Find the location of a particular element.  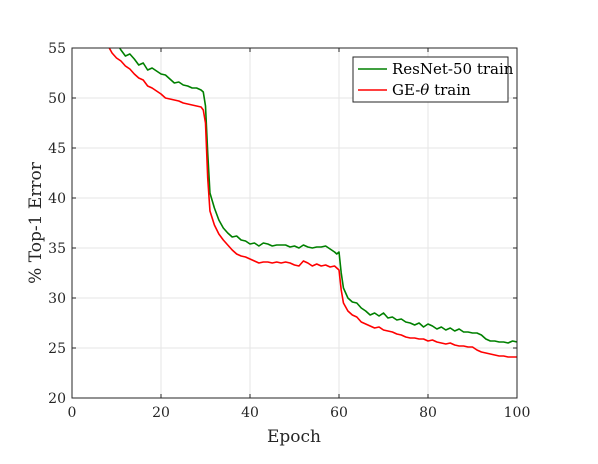

legend-box is located at coordinates (430, 79).